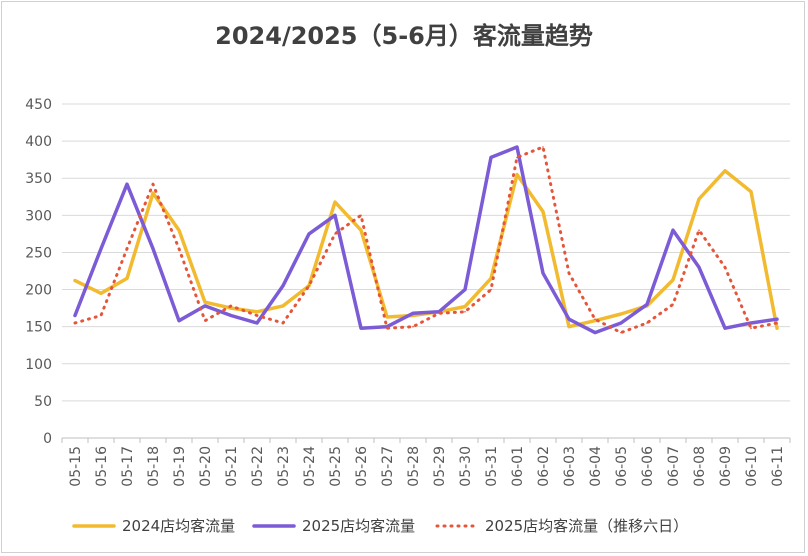 The image size is (808, 556). What do you see at coordinates (128, 466) in the screenshot?
I see `x-tick-label: 05-17` at bounding box center [128, 466].